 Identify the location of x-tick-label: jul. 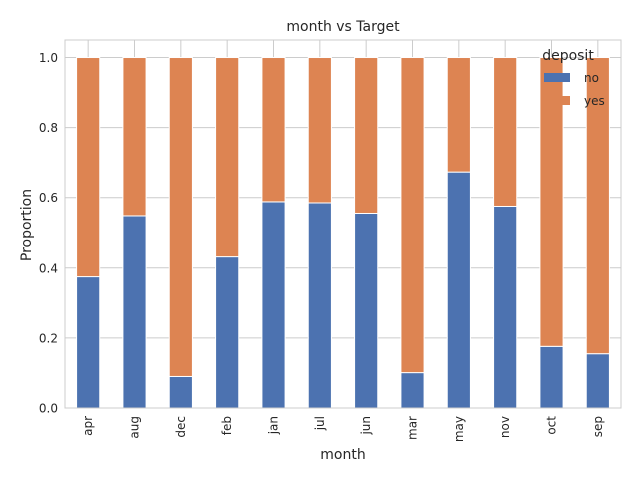
(320, 423).